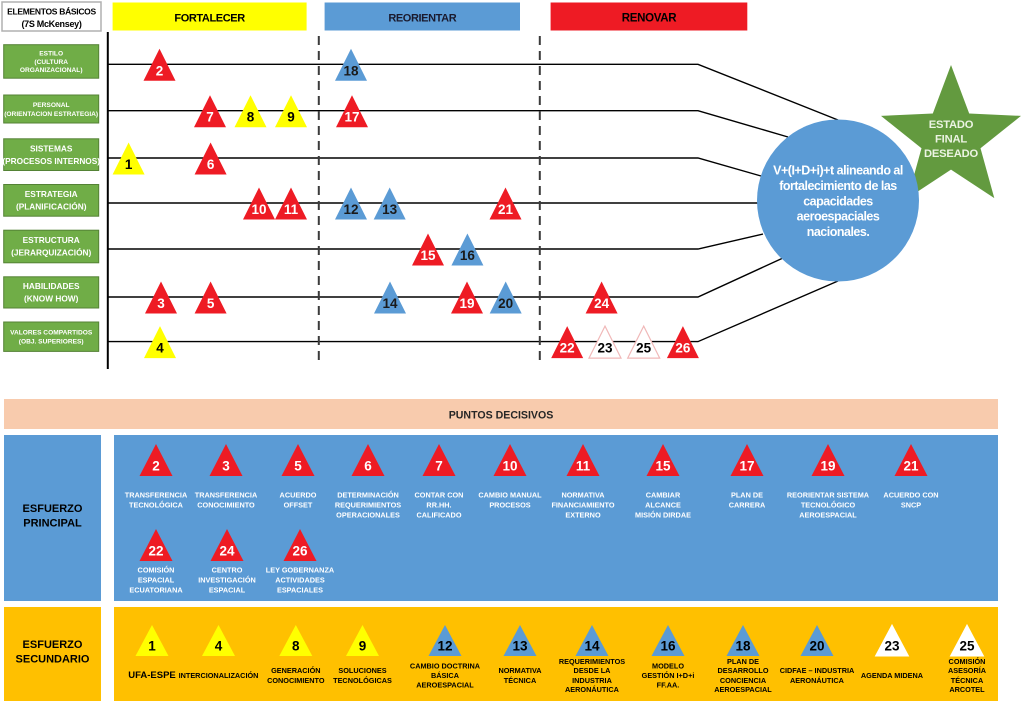  What do you see at coordinates (219, 675) in the screenshot?
I see `svg-text: INTERCIONALIZACIÓN` at bounding box center [219, 675].